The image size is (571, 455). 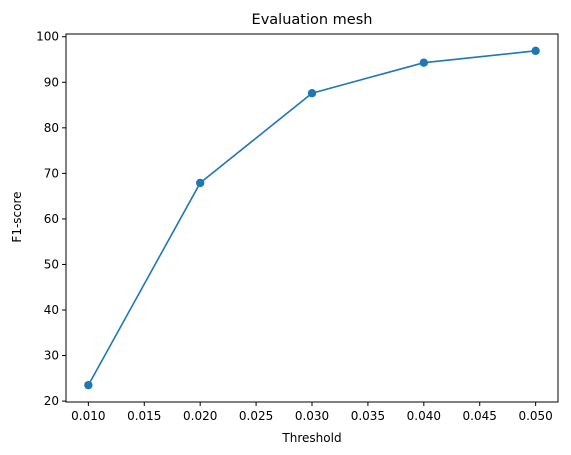 I want to click on x-tick-label: 0.035, so click(x=368, y=416).